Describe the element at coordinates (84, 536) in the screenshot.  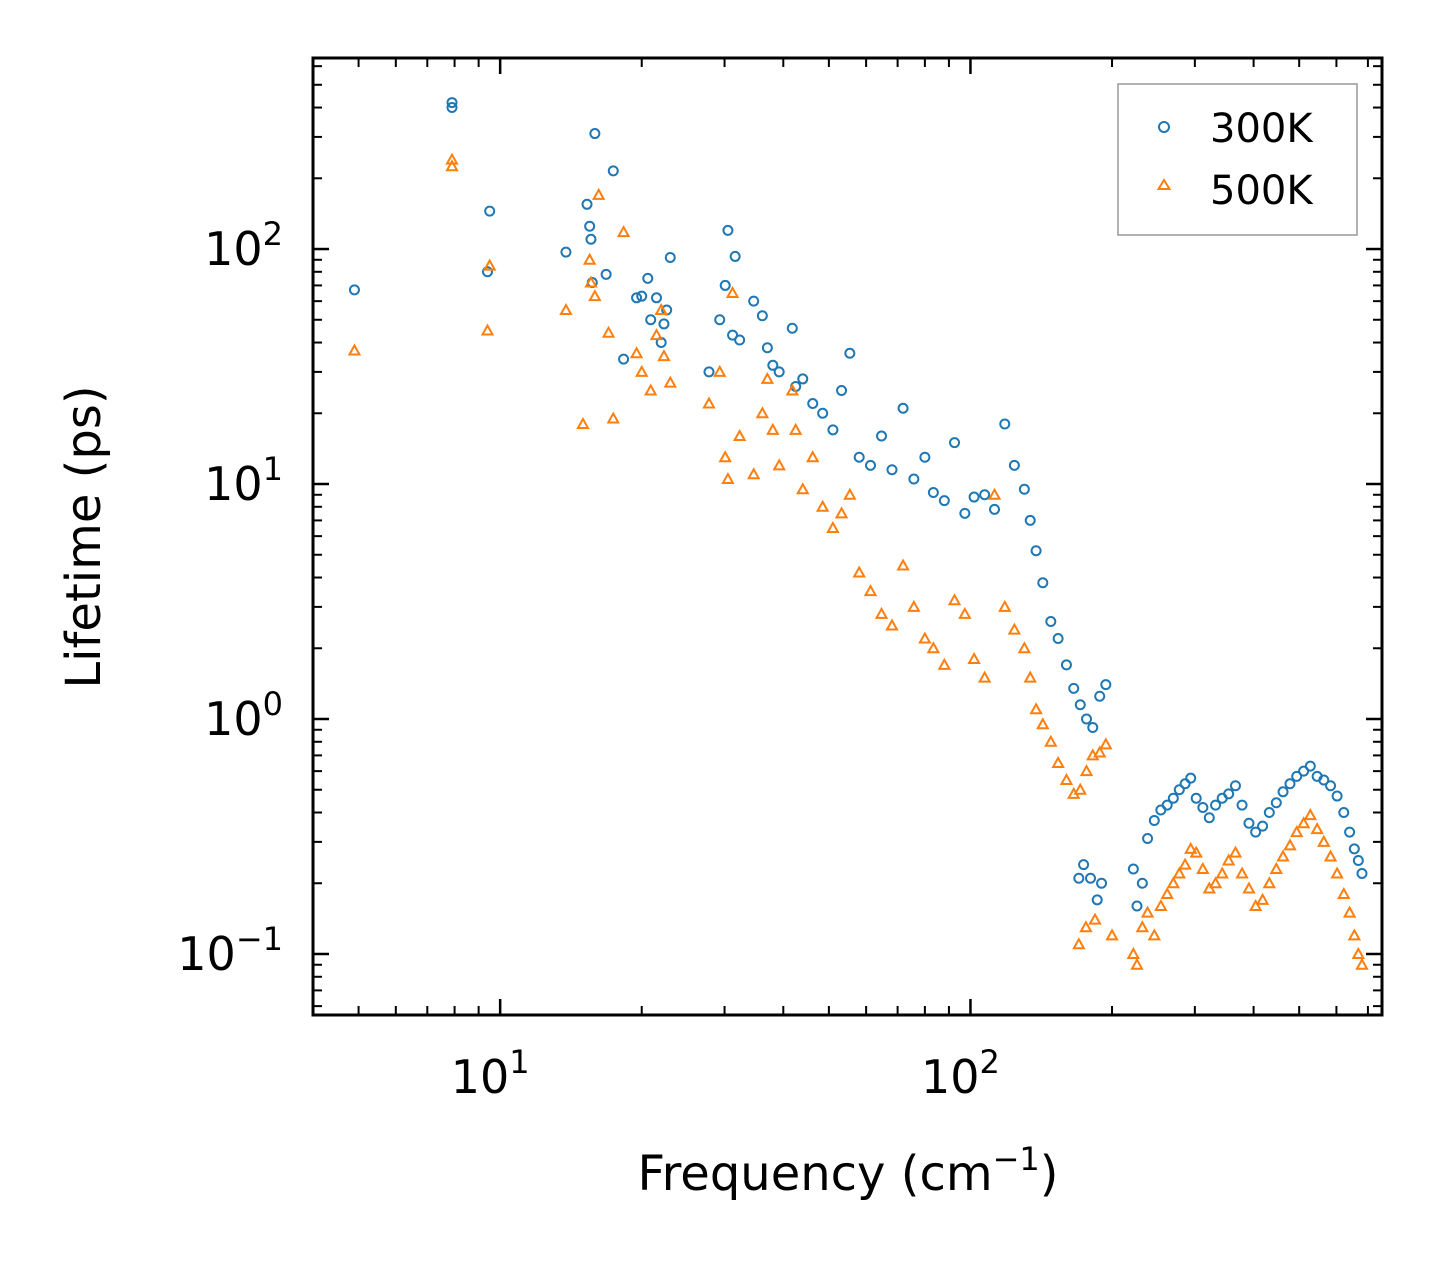
I see `y-axis-label: Lifetime (ps)` at that location.